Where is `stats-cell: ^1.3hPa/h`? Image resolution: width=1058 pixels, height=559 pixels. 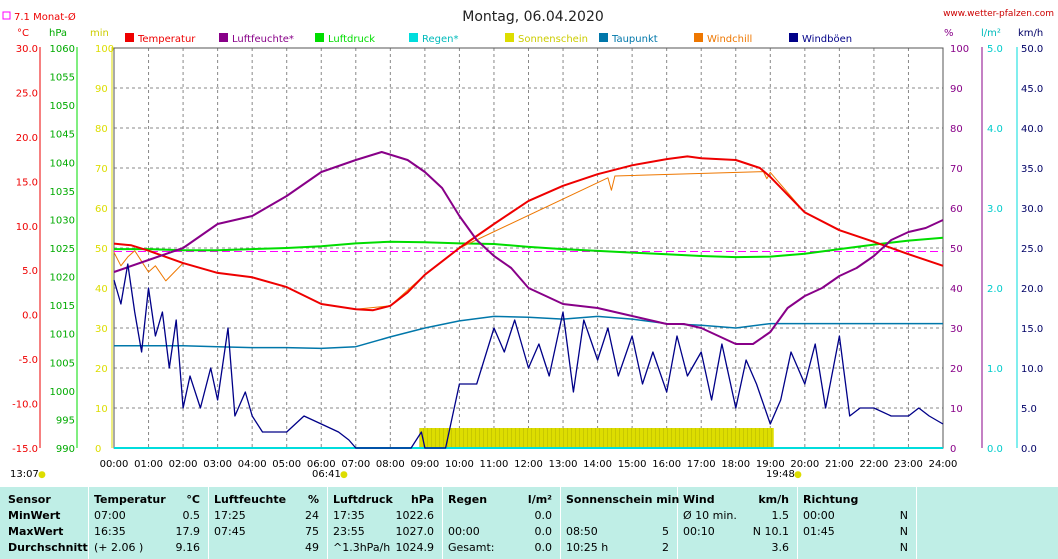 stats-cell: ^1.3hPa/h is located at coordinates (362, 547).